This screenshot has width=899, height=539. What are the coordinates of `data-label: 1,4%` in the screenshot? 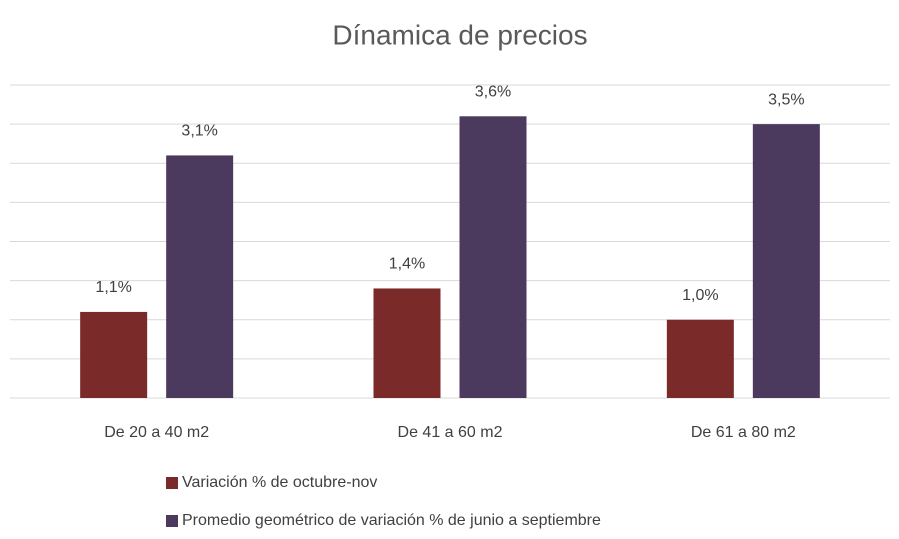 It's located at (407, 264).